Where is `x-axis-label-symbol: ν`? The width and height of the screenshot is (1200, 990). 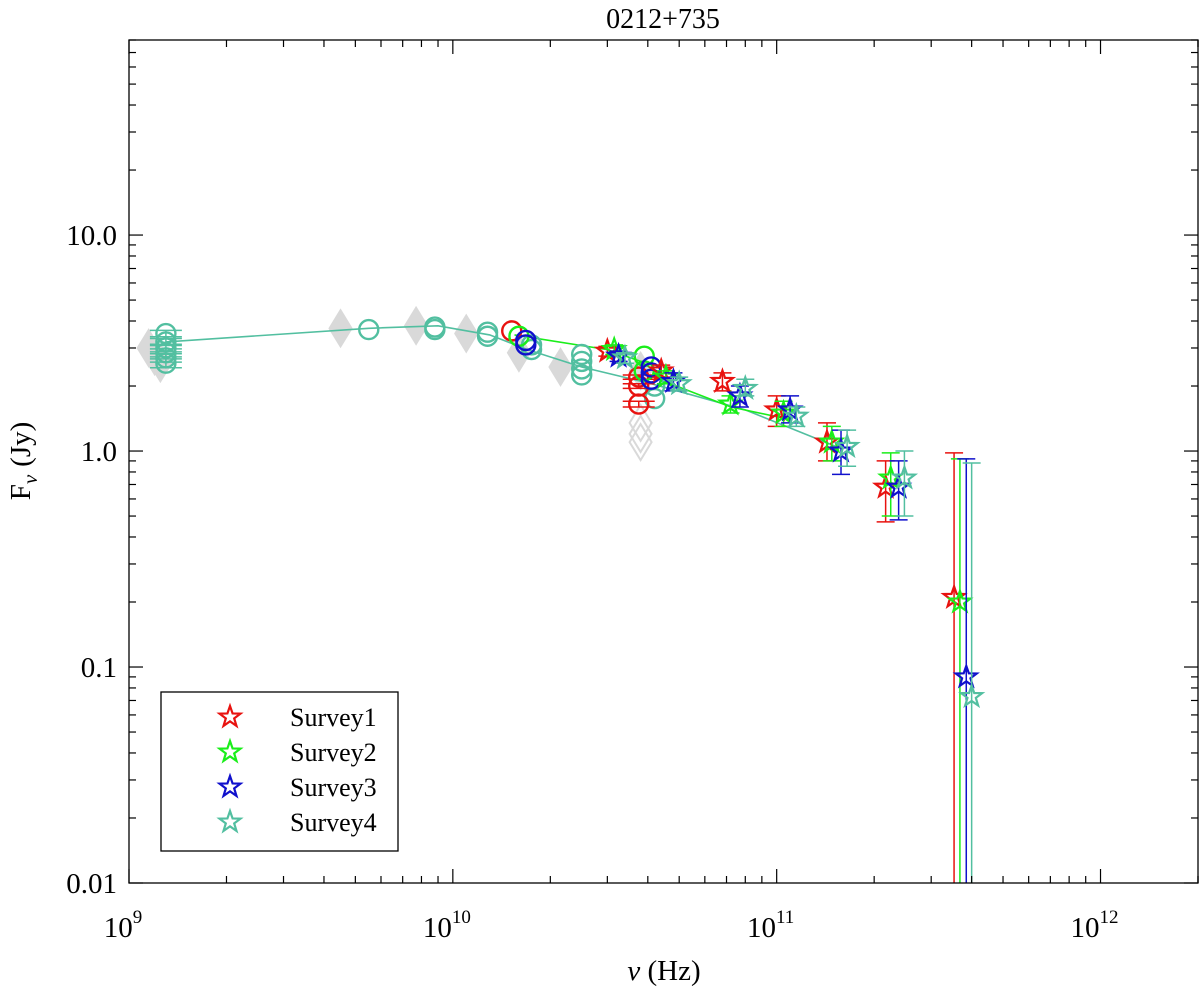
x-axis-label-symbol: ν is located at coordinates (633, 971).